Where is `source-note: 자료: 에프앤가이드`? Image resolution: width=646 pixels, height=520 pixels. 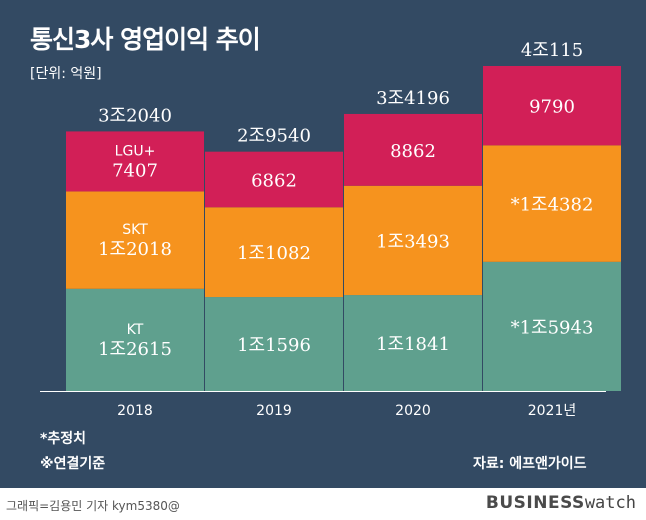 source-note: 자료: 에프앤가이드 is located at coordinates (530, 464).